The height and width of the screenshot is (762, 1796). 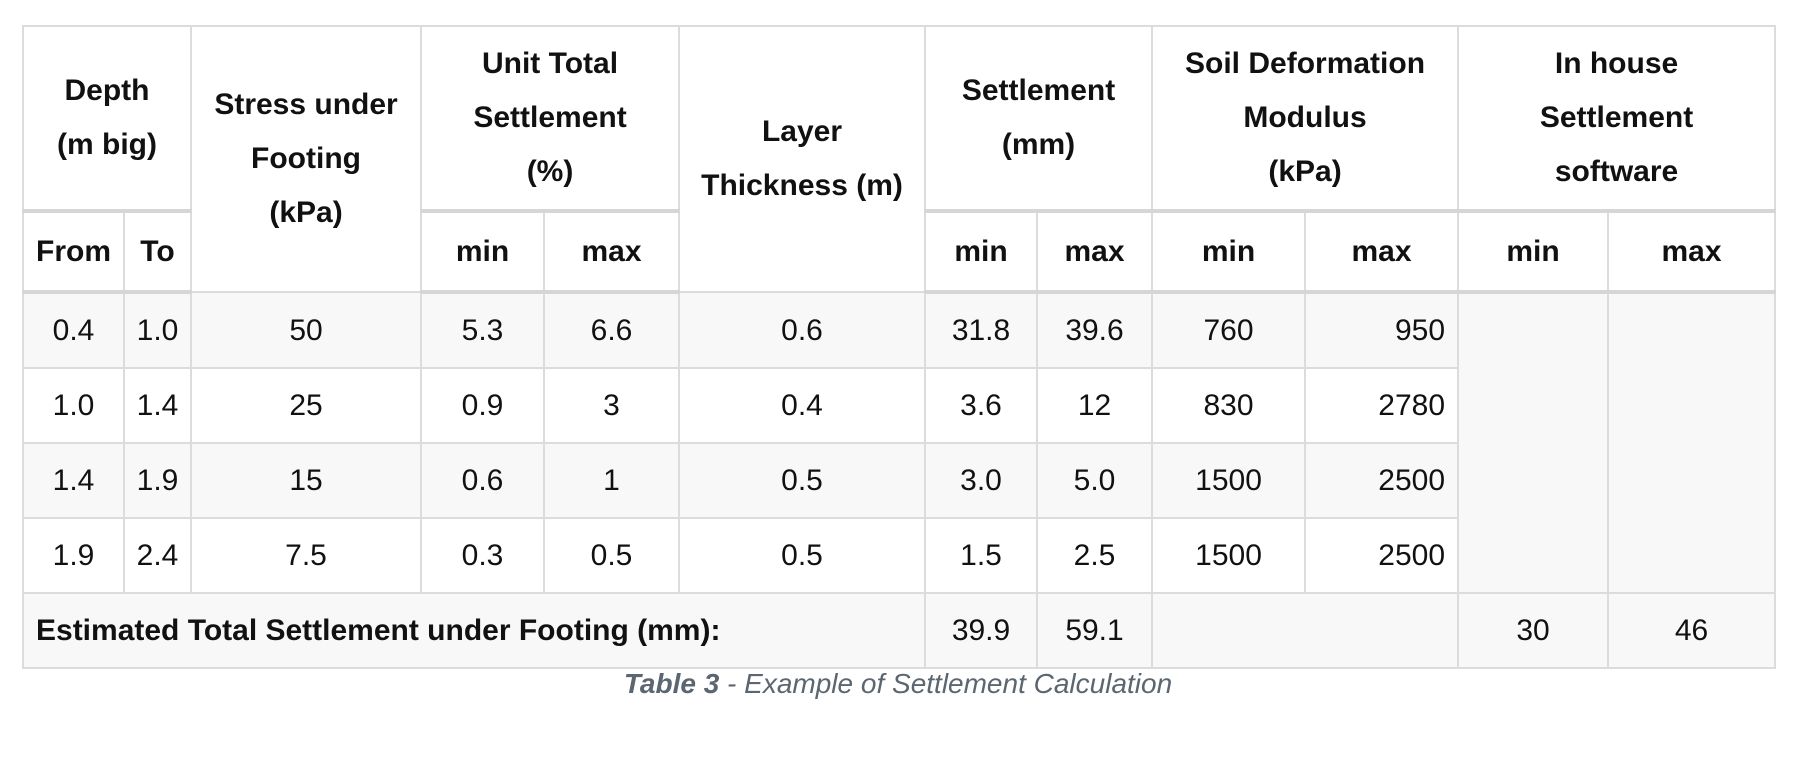 What do you see at coordinates (306, 405) in the screenshot?
I see `cell-stress: 25` at bounding box center [306, 405].